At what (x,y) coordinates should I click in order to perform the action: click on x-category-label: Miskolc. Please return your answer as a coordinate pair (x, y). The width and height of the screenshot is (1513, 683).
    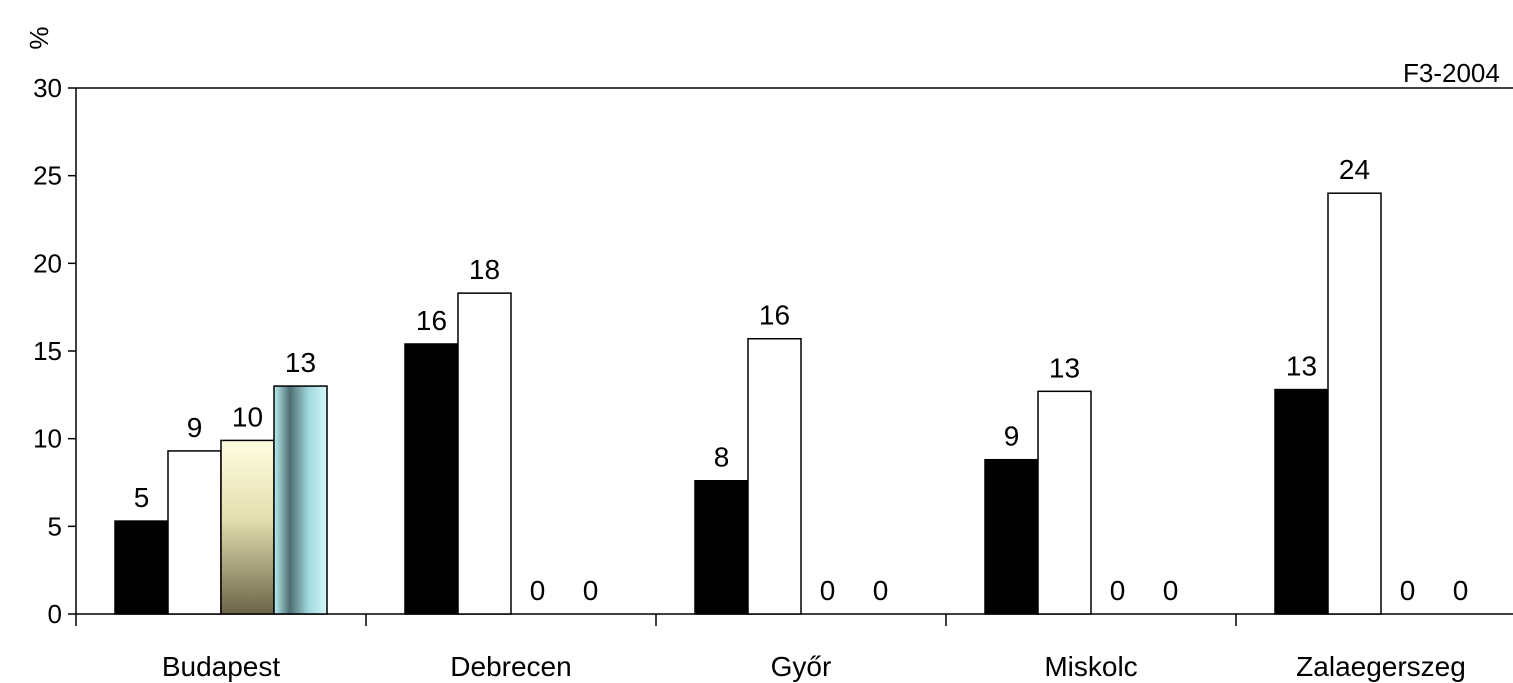
    Looking at the image, I should click on (1090, 666).